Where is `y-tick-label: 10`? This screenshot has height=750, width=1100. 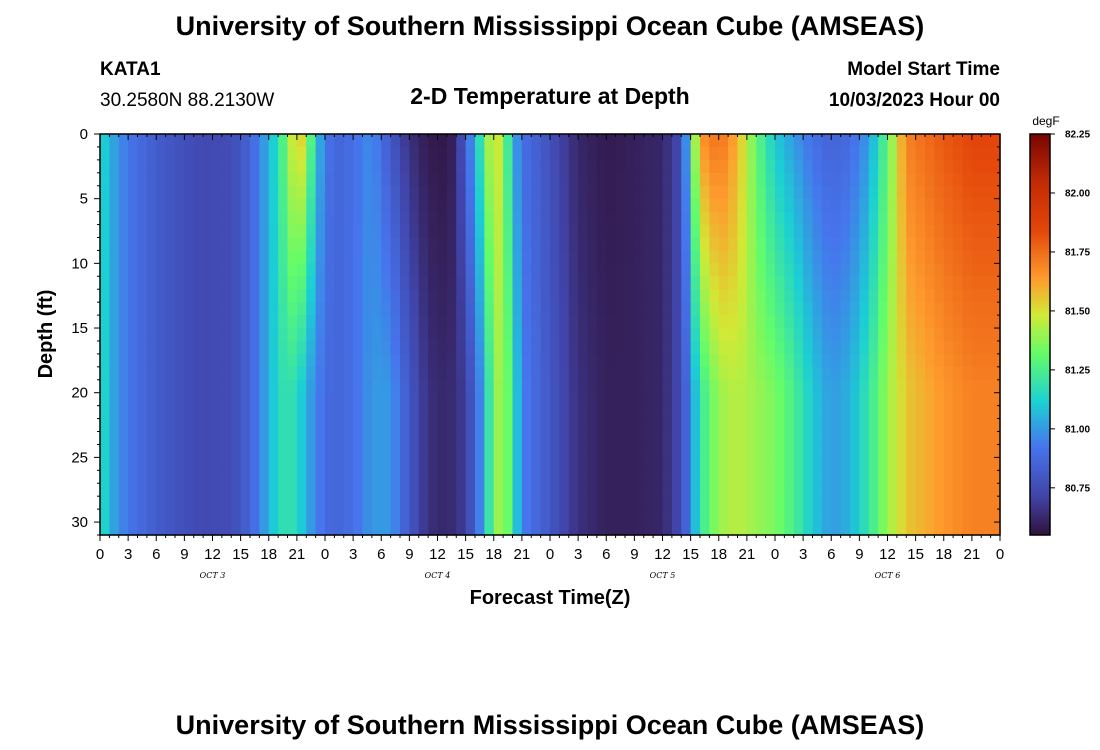
y-tick-label: 10 is located at coordinates (79, 263).